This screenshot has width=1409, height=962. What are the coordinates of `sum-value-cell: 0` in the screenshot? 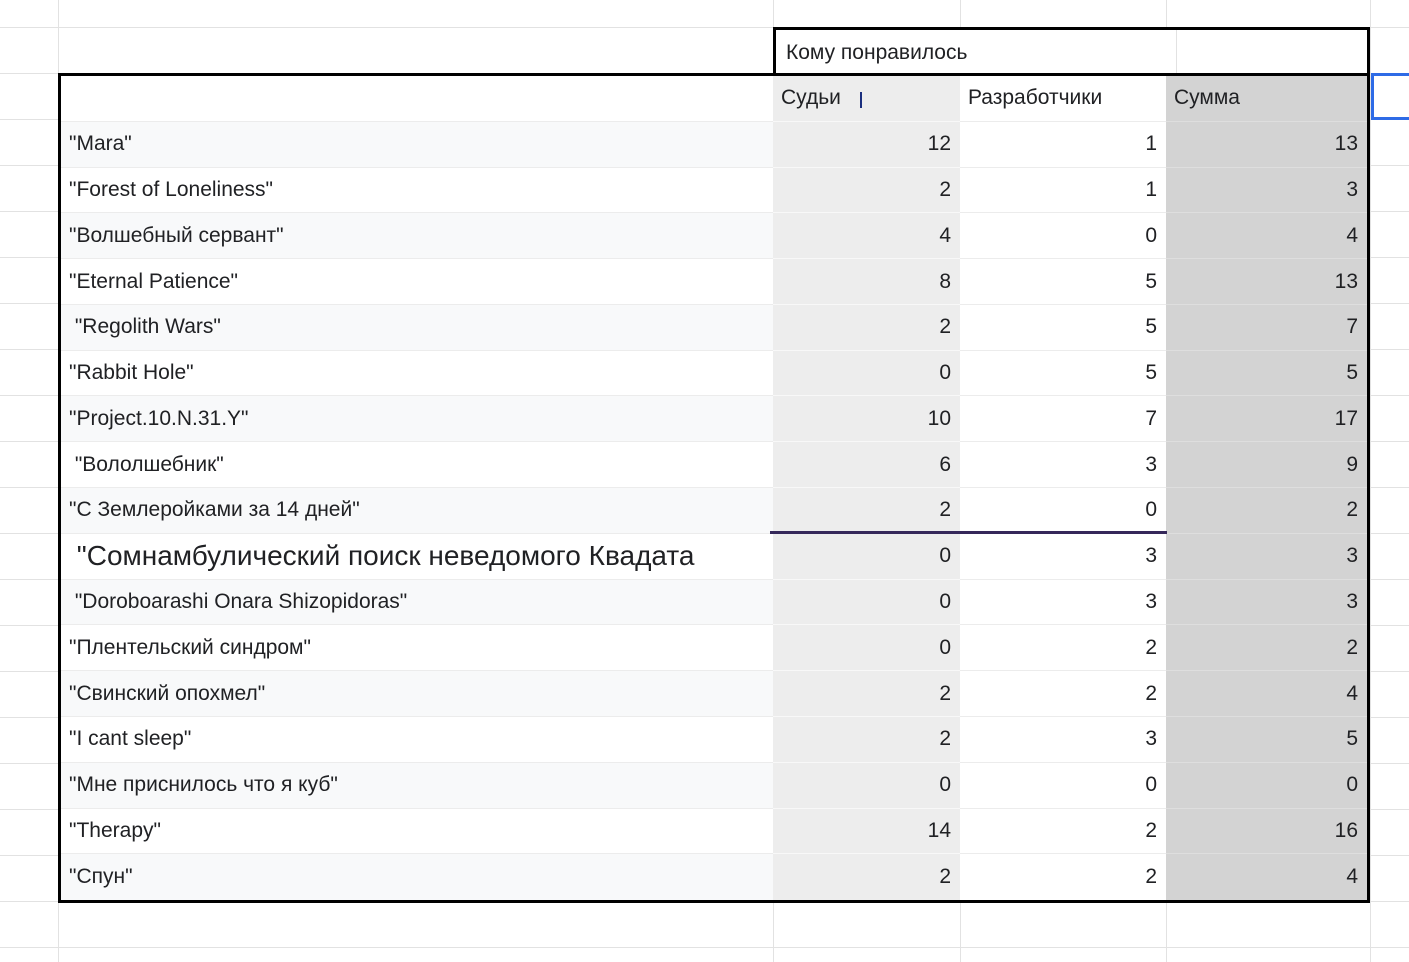 It's located at (1266, 785).